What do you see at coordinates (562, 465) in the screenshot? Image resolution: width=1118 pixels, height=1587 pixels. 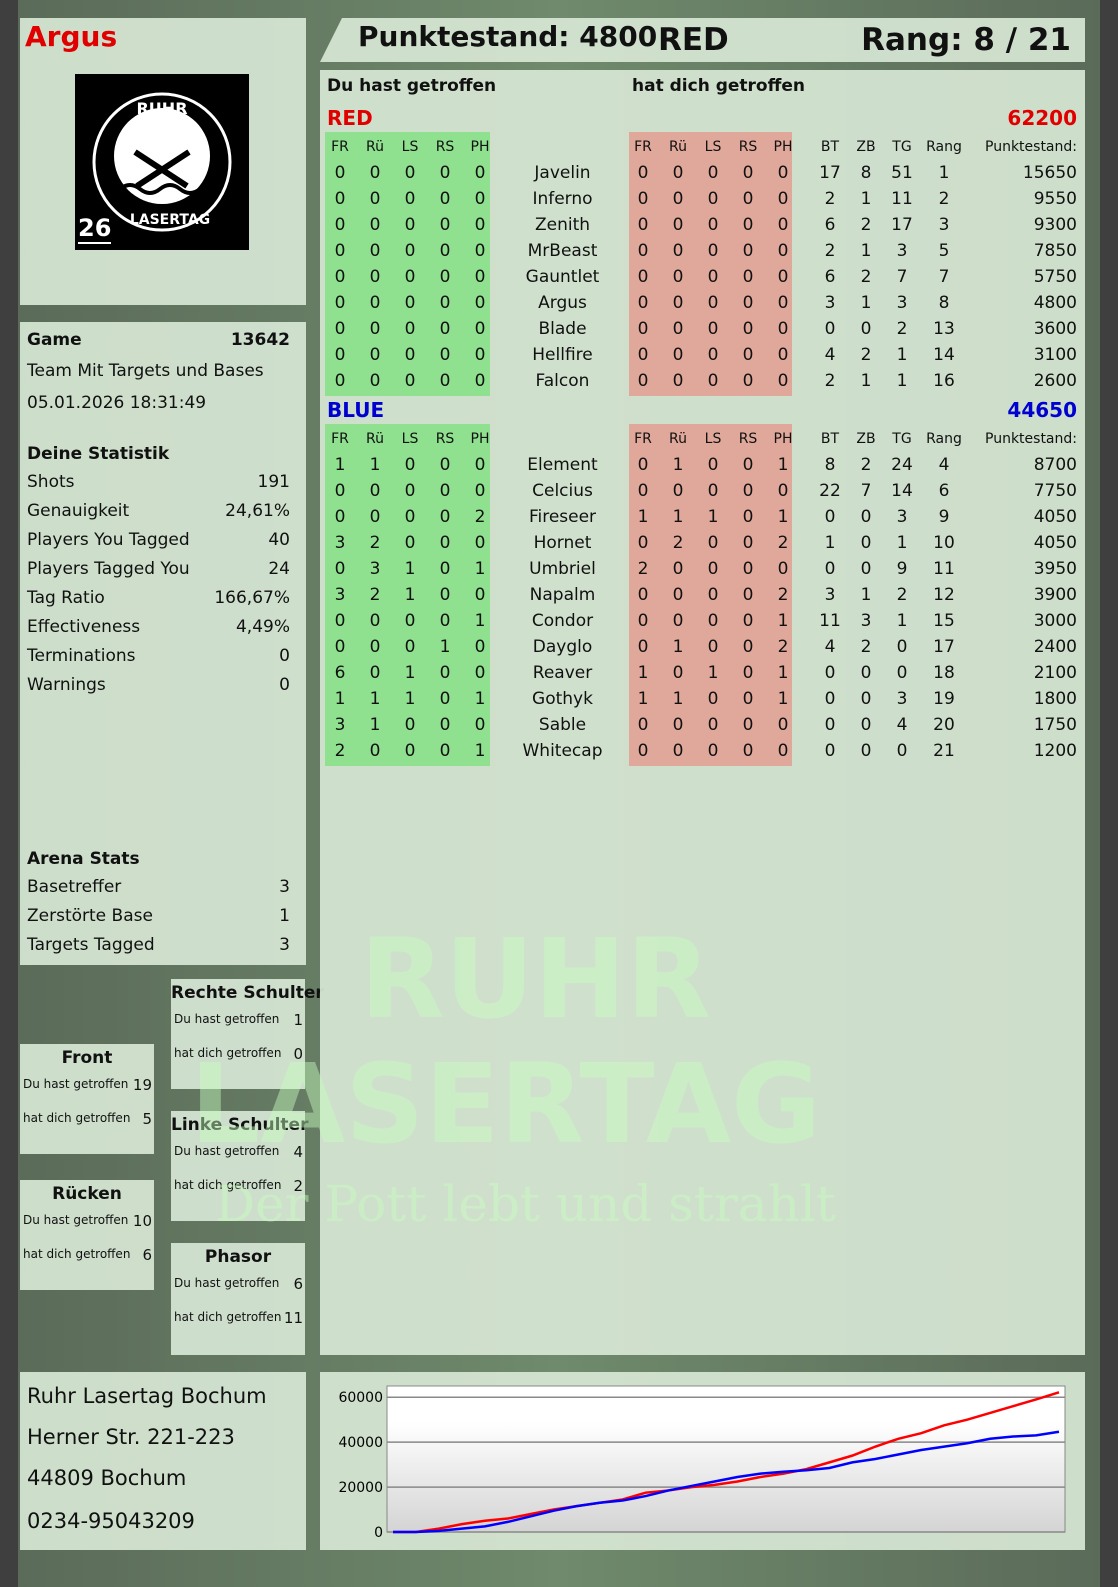 I see `player-name: Element` at bounding box center [562, 465].